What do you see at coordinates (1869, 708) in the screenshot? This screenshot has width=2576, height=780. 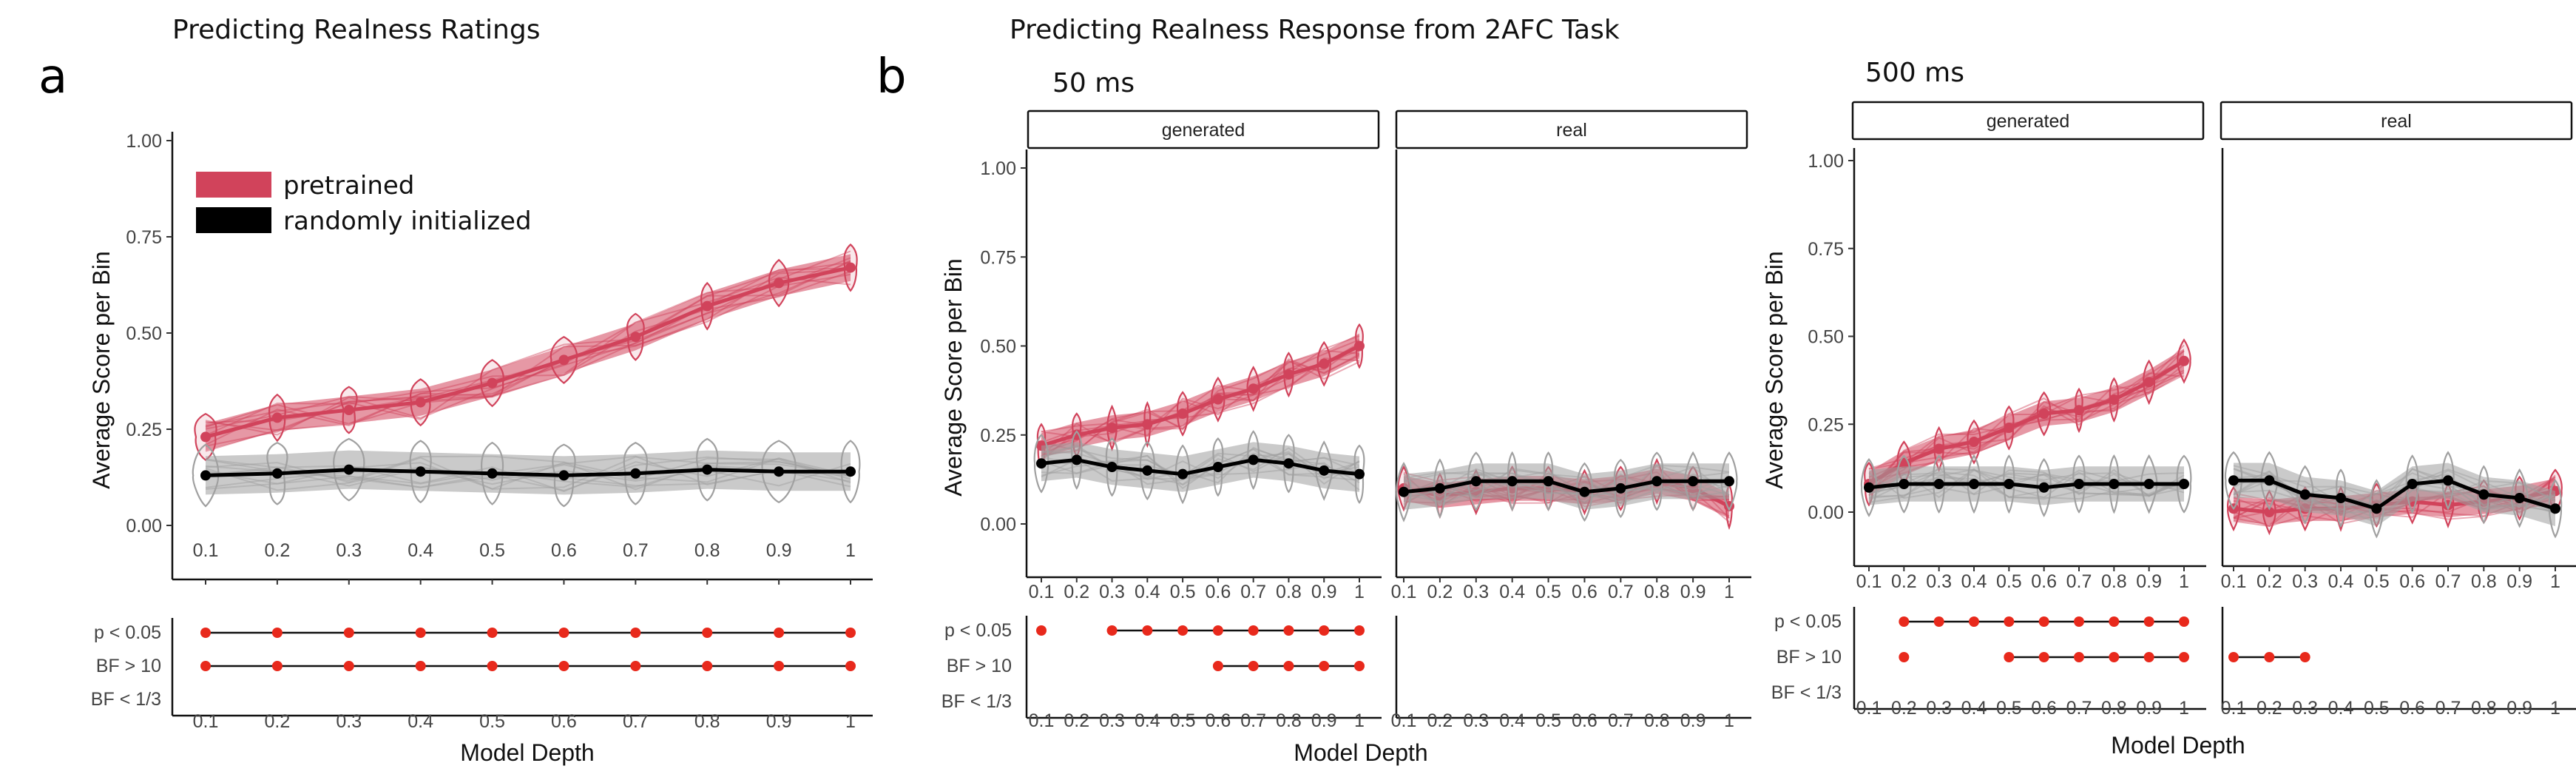 I see `sig-x-tick-label: 0.1` at bounding box center [1869, 708].